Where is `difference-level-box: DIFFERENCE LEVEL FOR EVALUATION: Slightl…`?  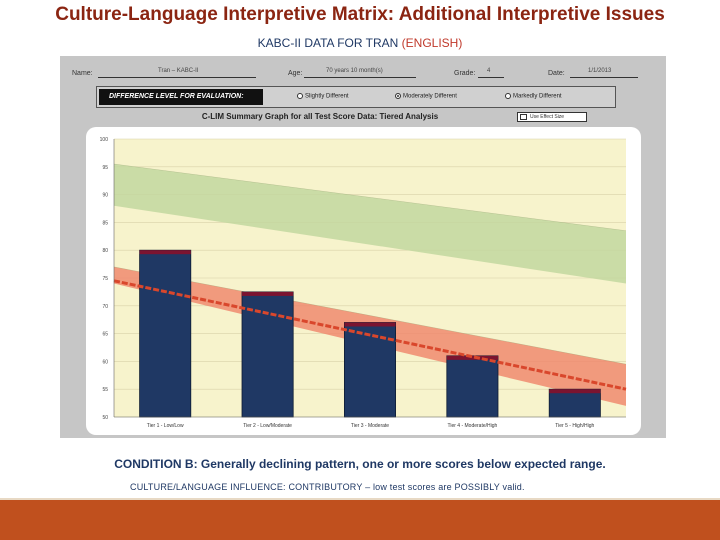
difference-level-box: DIFFERENCE LEVEL FOR EVALUATION: Slightl… is located at coordinates (356, 97).